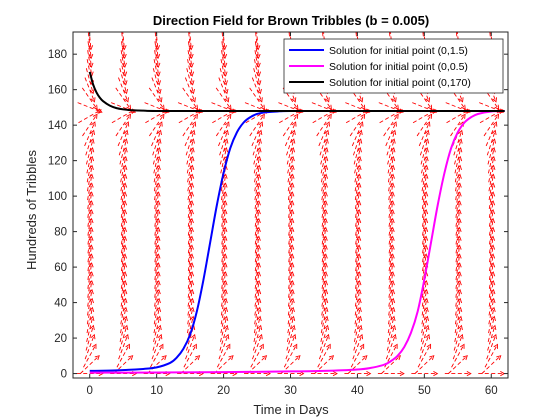  Describe the element at coordinates (424, 391) in the screenshot. I see `x-tick-label: 50` at that location.